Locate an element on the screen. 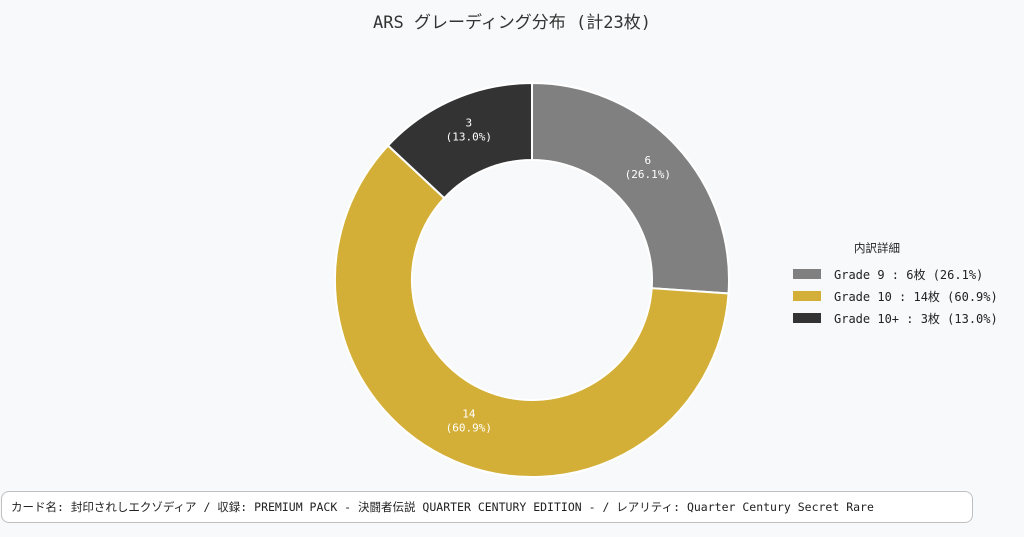  legend-item-grade-10: Grade 10 : 14枚 (60.9%) is located at coordinates (903, 296).